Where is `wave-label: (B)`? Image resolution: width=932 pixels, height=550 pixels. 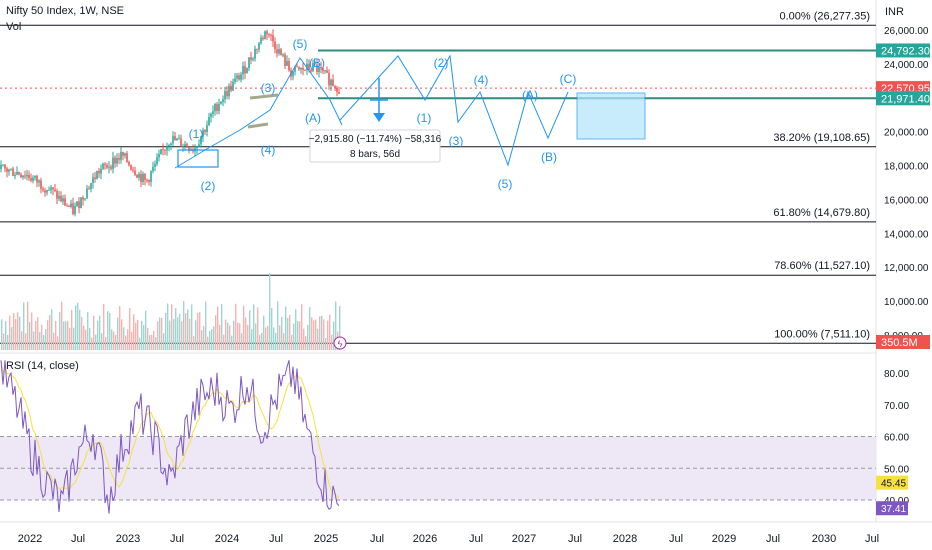
wave-label: (B) is located at coordinates (317, 63).